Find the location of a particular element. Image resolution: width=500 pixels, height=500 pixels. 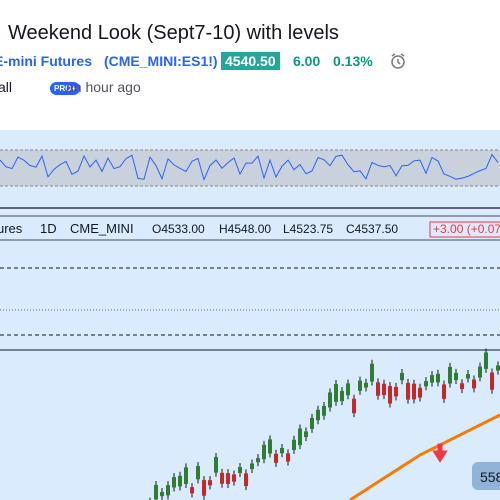

moving-average is located at coordinates (424, 456).